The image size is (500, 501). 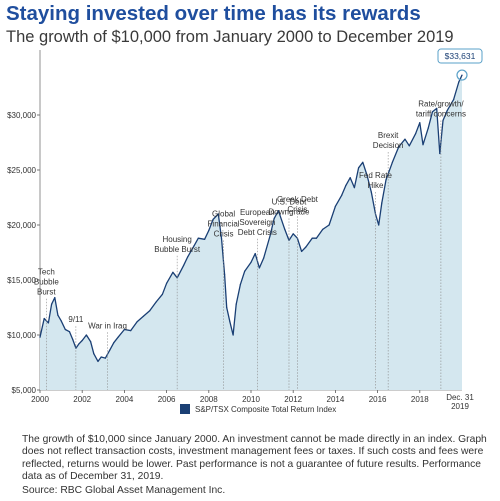 What do you see at coordinates (125, 399) in the screenshot?
I see `x-tick-label: 2004` at bounding box center [125, 399].